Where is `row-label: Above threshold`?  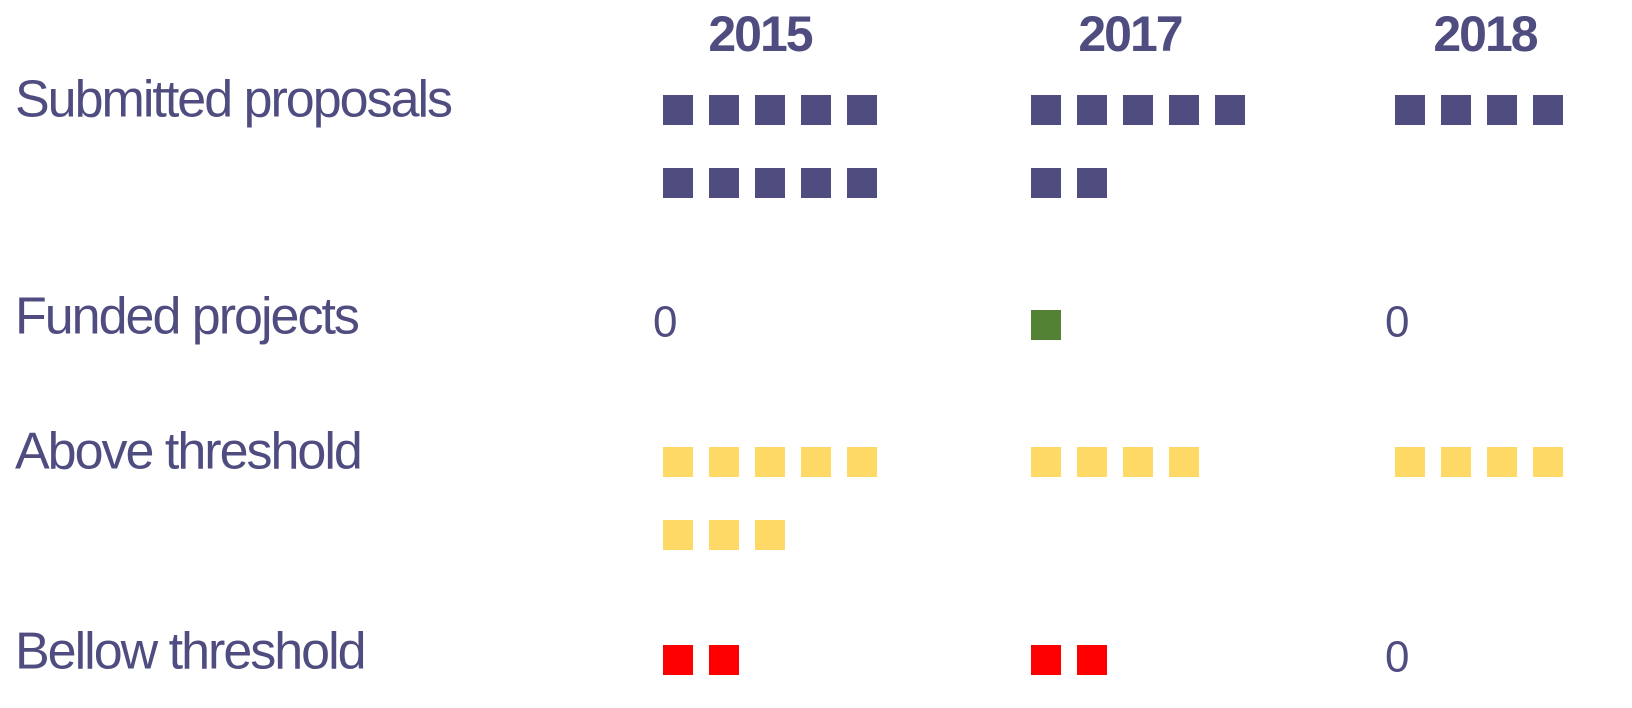 row-label: Above threshold is located at coordinates (188, 452).